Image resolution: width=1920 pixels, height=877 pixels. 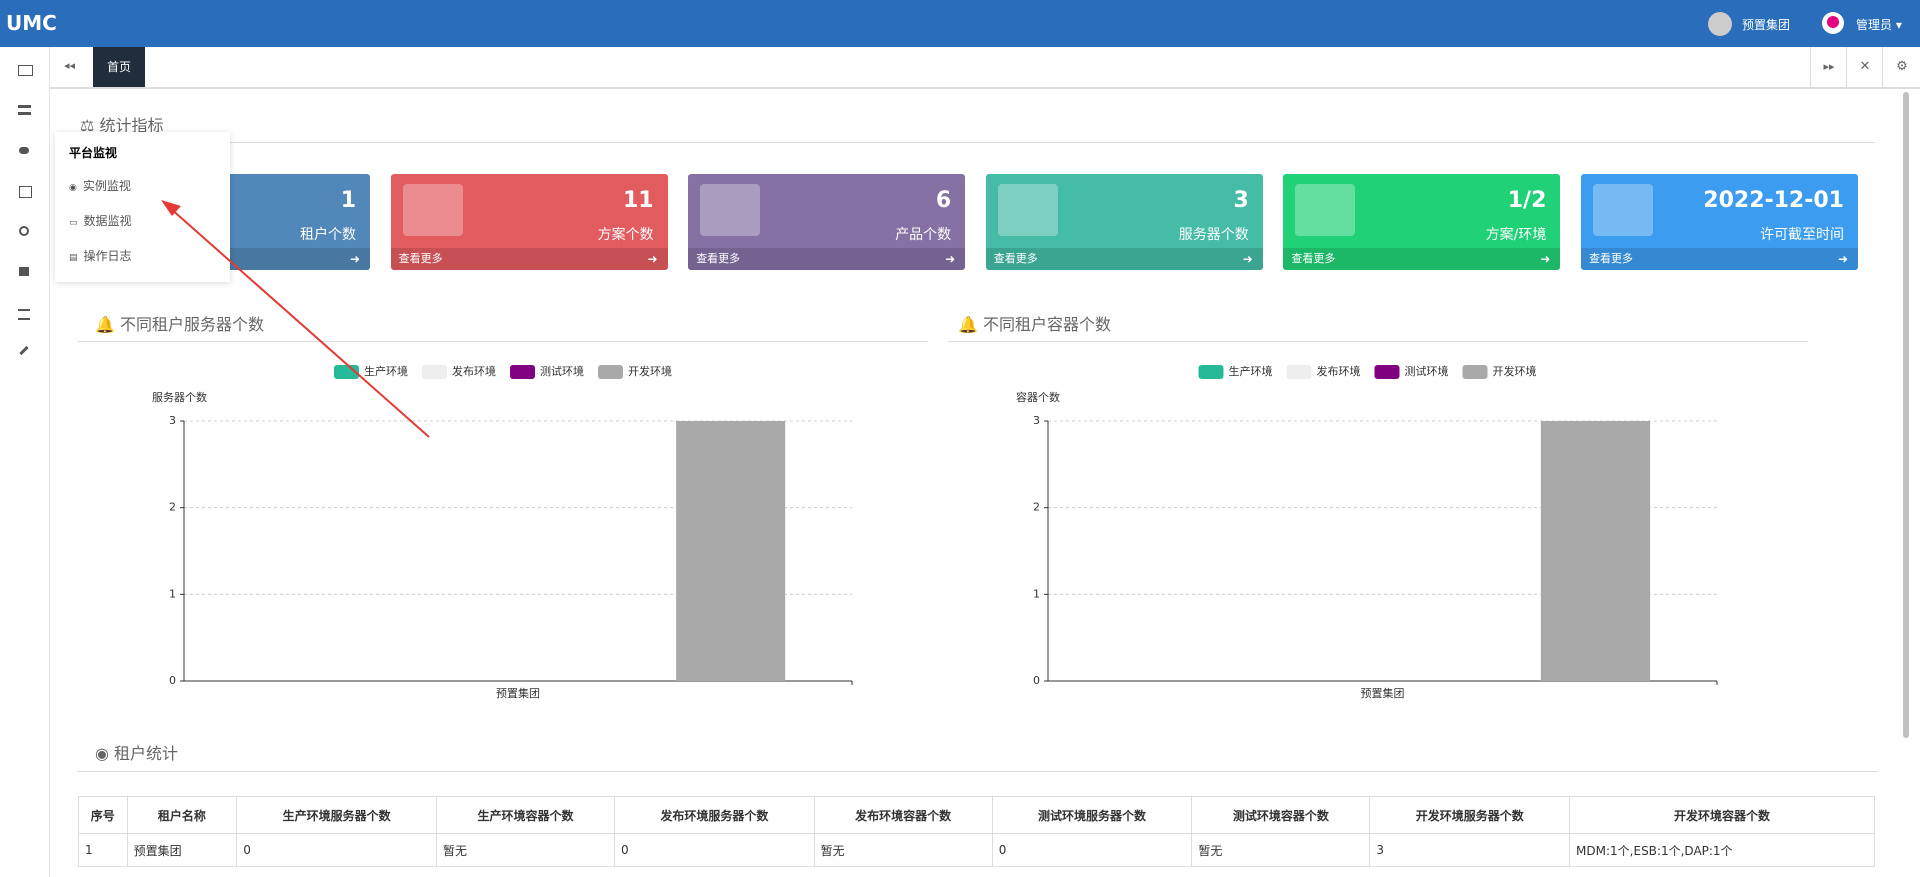 I want to click on stat-card: 1/2 方案/环境 查看更多 ➜, so click(x=1422, y=222).